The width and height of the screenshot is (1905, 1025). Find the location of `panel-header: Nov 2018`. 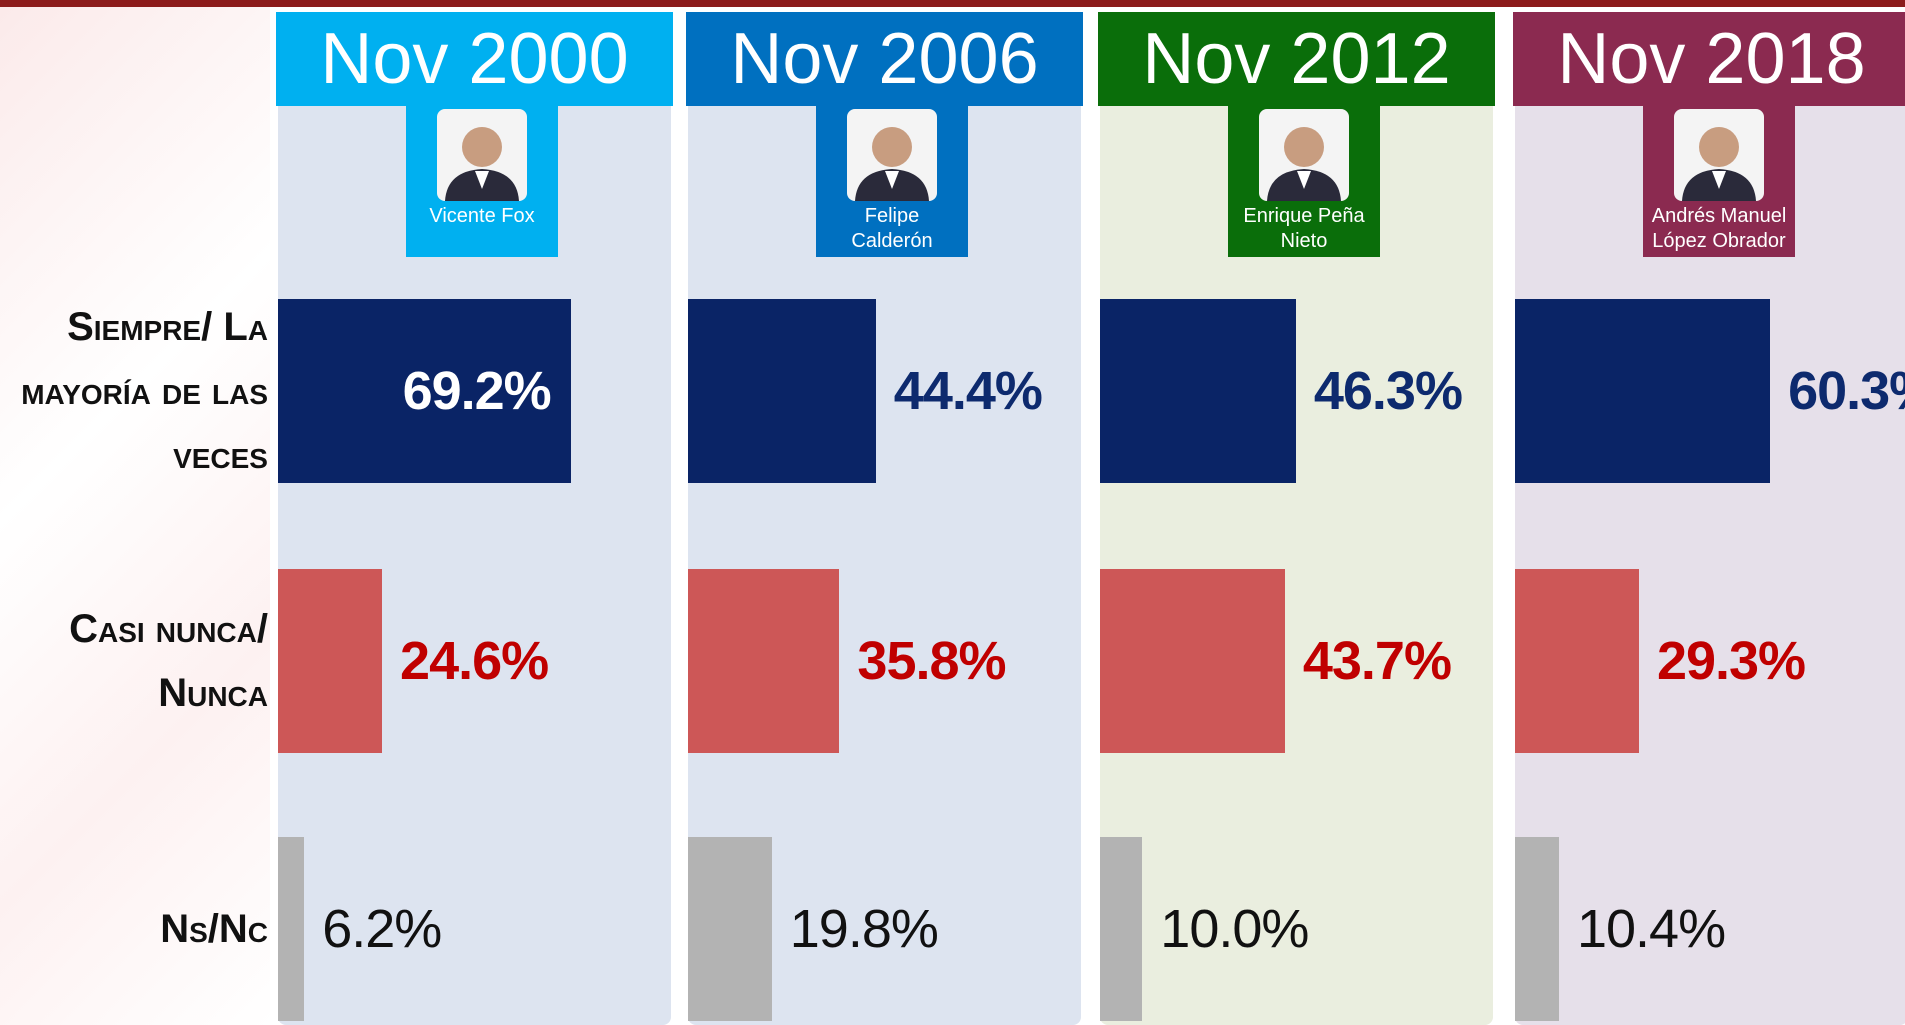

panel-header: Nov 2018 is located at coordinates (1709, 59).